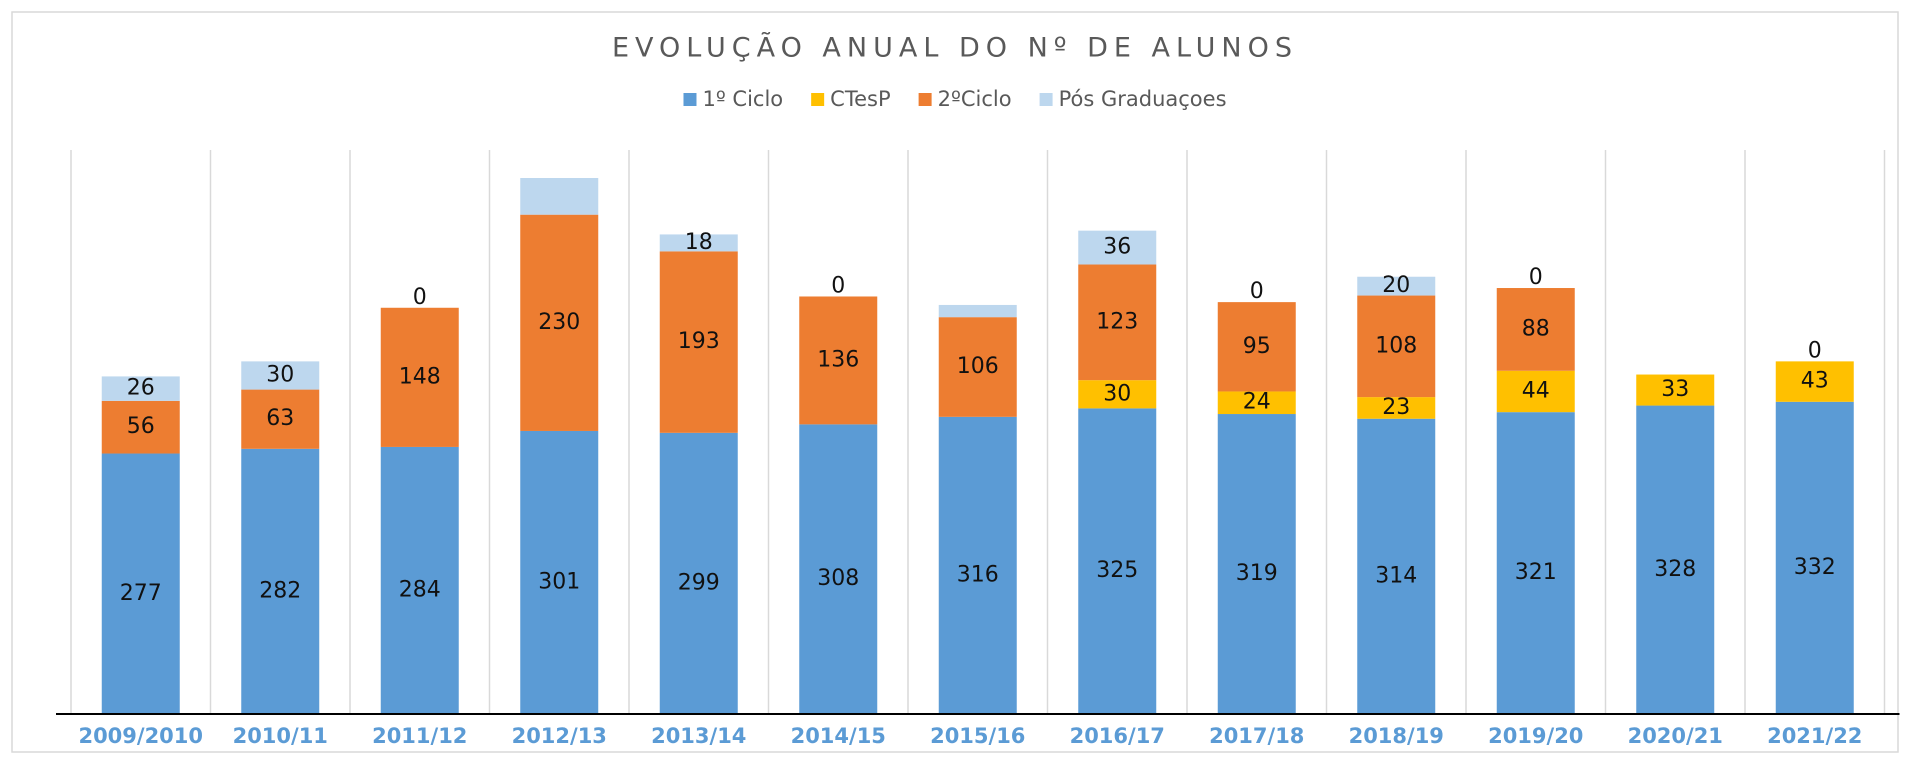 The height and width of the screenshot is (760, 1910). What do you see at coordinates (977, 736) in the screenshot?
I see `x-tick-label: 2015/16` at bounding box center [977, 736].